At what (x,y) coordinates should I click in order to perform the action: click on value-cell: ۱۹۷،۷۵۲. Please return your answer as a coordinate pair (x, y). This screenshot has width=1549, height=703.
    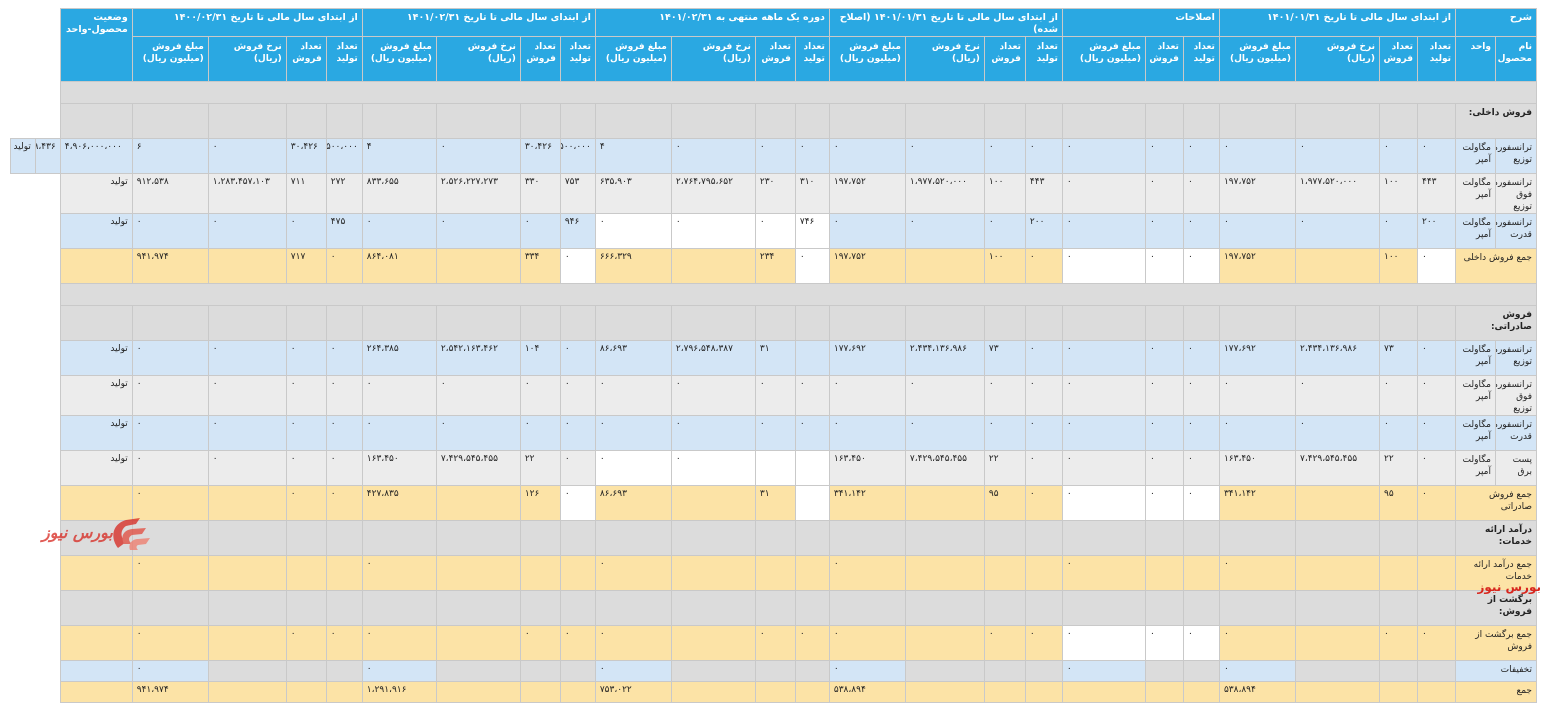
    Looking at the image, I should click on (867, 266).